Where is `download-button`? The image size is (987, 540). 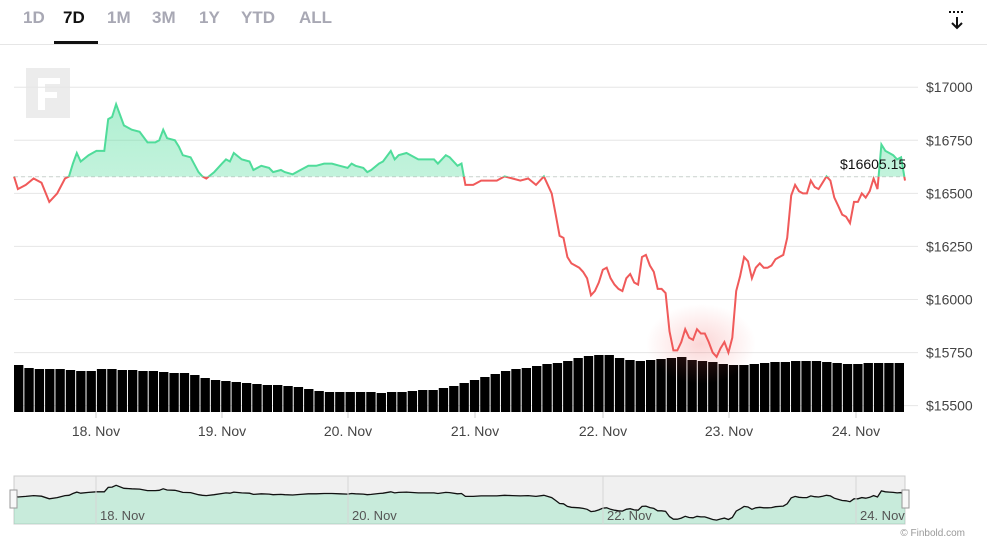 download-button is located at coordinates (957, 21).